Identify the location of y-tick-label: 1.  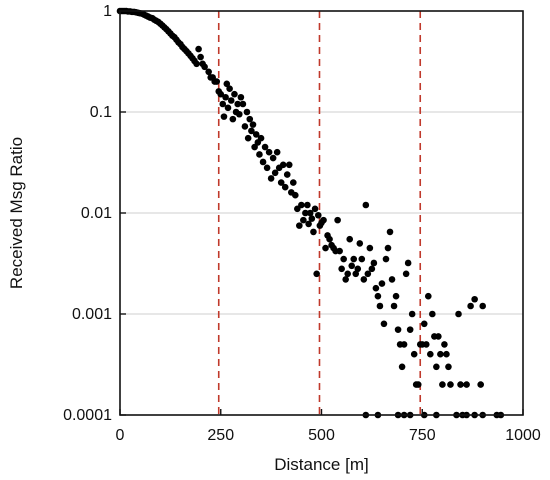
(107, 11).